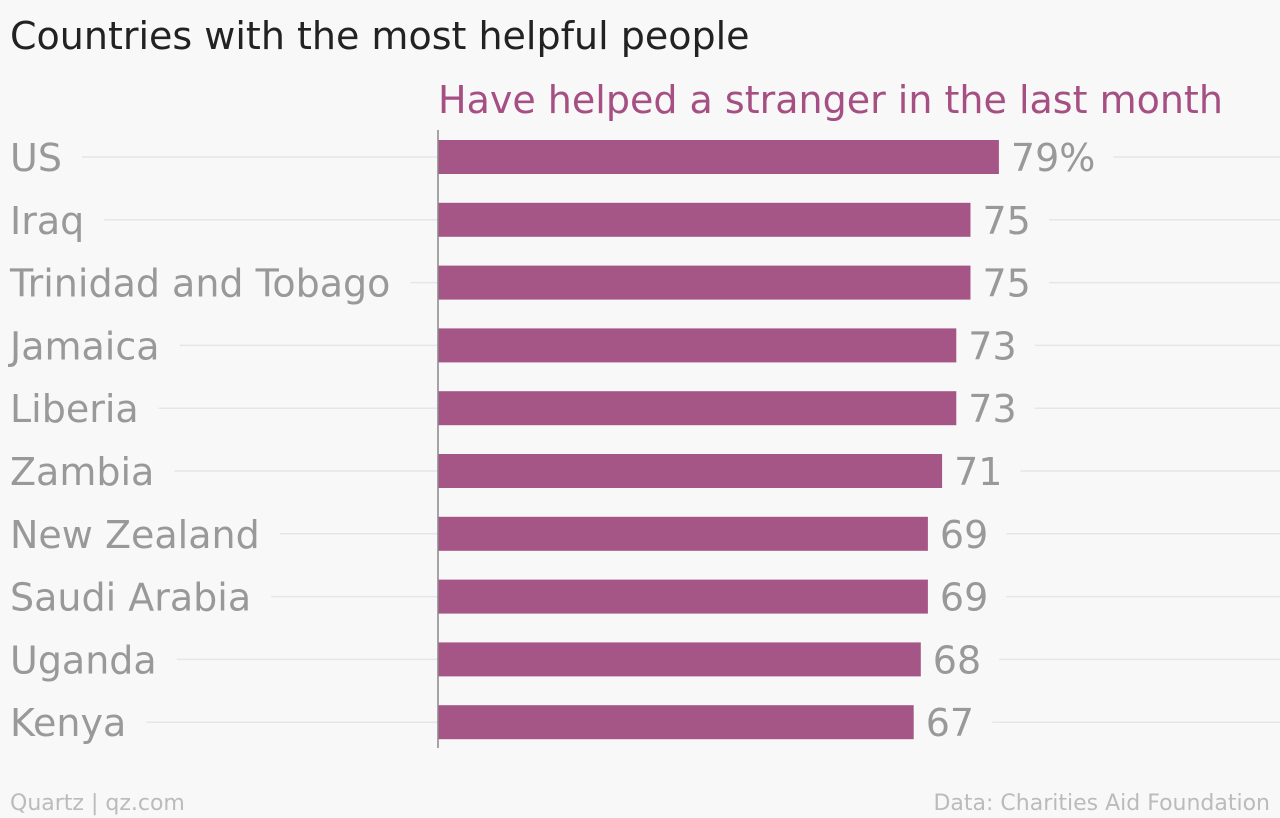 This screenshot has width=1280, height=818. What do you see at coordinates (68, 723) in the screenshot?
I see `category-label: Kenya` at bounding box center [68, 723].